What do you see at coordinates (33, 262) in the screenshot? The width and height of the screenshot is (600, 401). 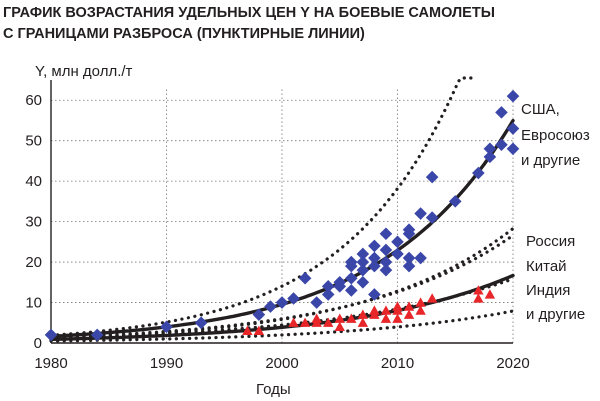 I see `y-tick-label-20: 20` at bounding box center [33, 262].